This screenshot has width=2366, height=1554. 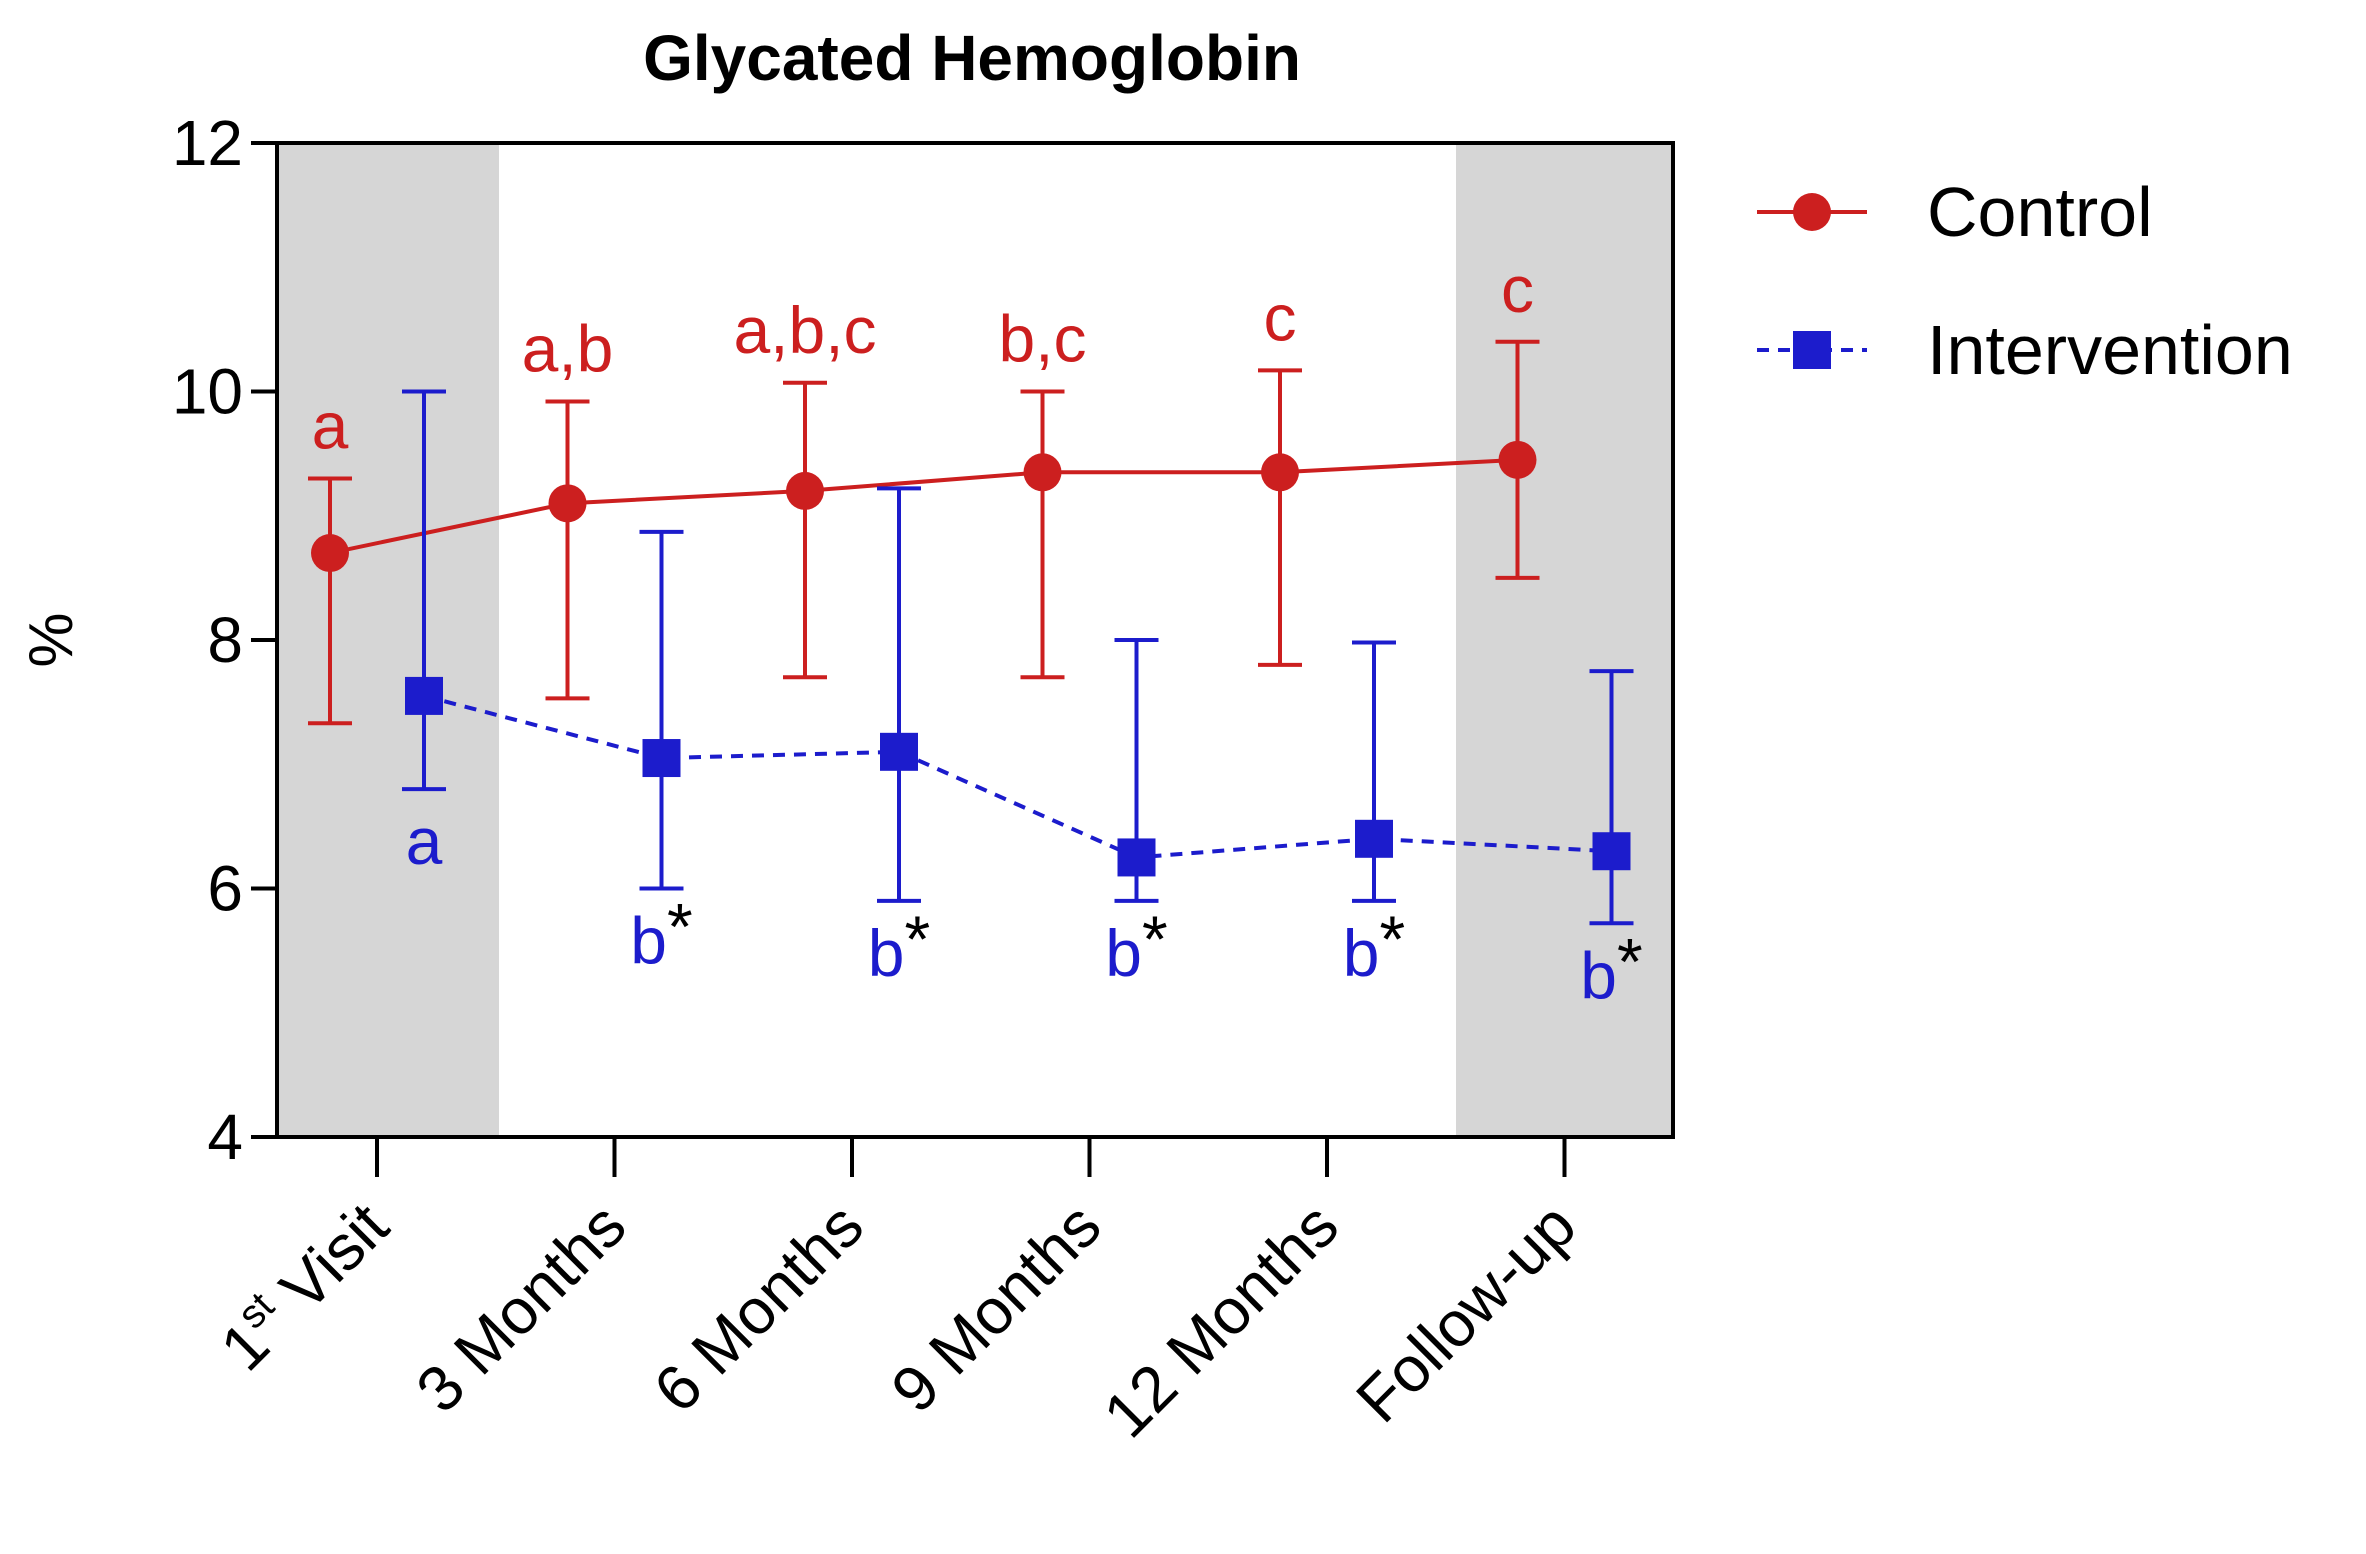 I want to click on x-tick-label: 6 Months, so click(x=758, y=1307).